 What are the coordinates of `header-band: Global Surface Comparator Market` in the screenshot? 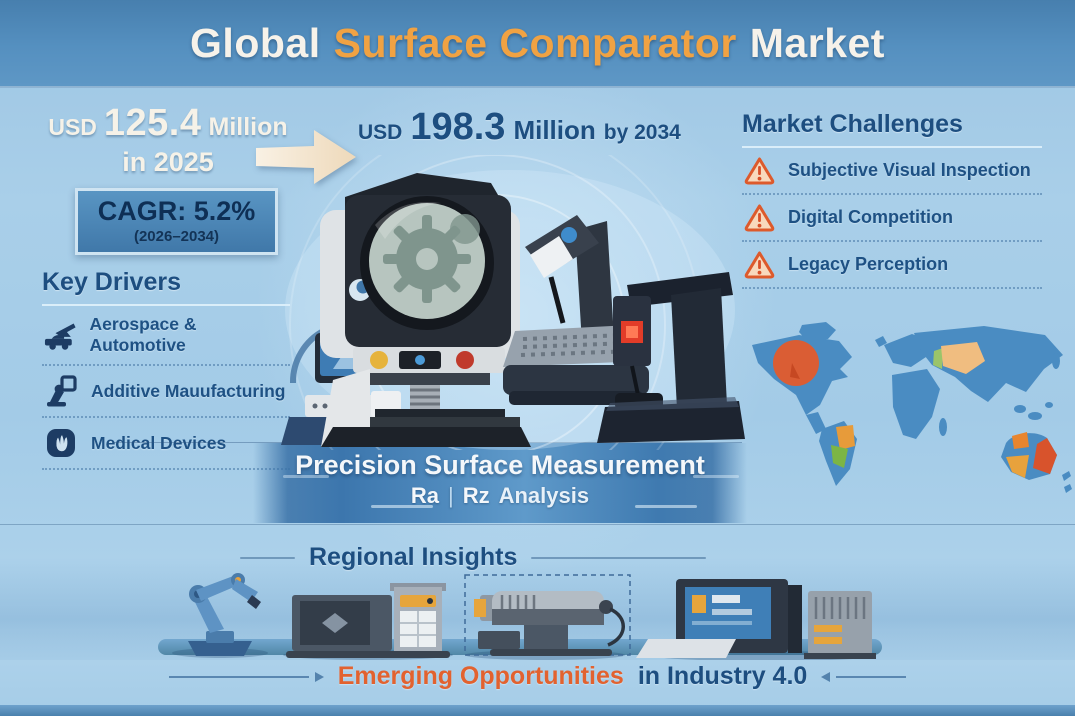 It's located at (537, 44).